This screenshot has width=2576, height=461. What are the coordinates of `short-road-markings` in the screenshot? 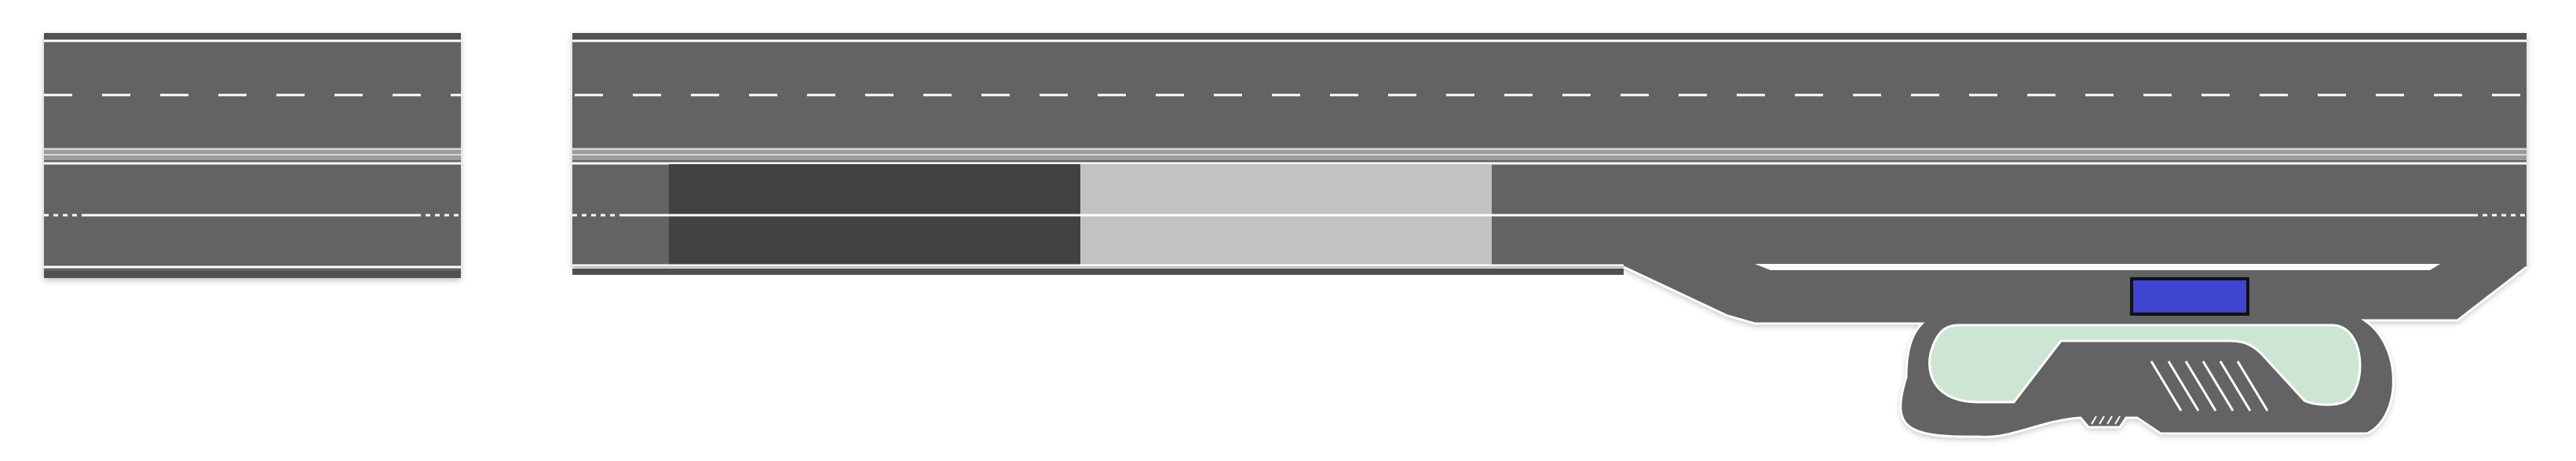 It's located at (252, 156).